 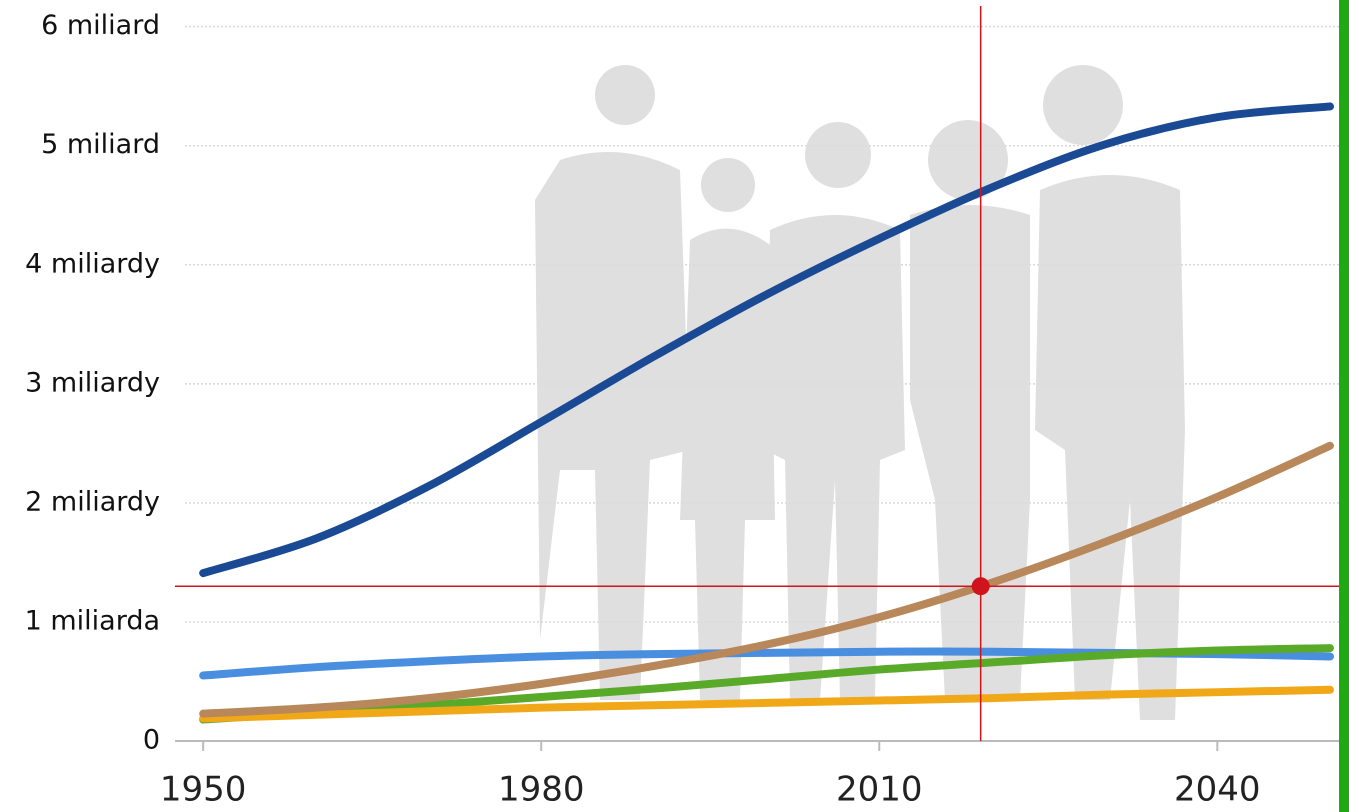 I want to click on frame-border, so click(x=1344, y=406).